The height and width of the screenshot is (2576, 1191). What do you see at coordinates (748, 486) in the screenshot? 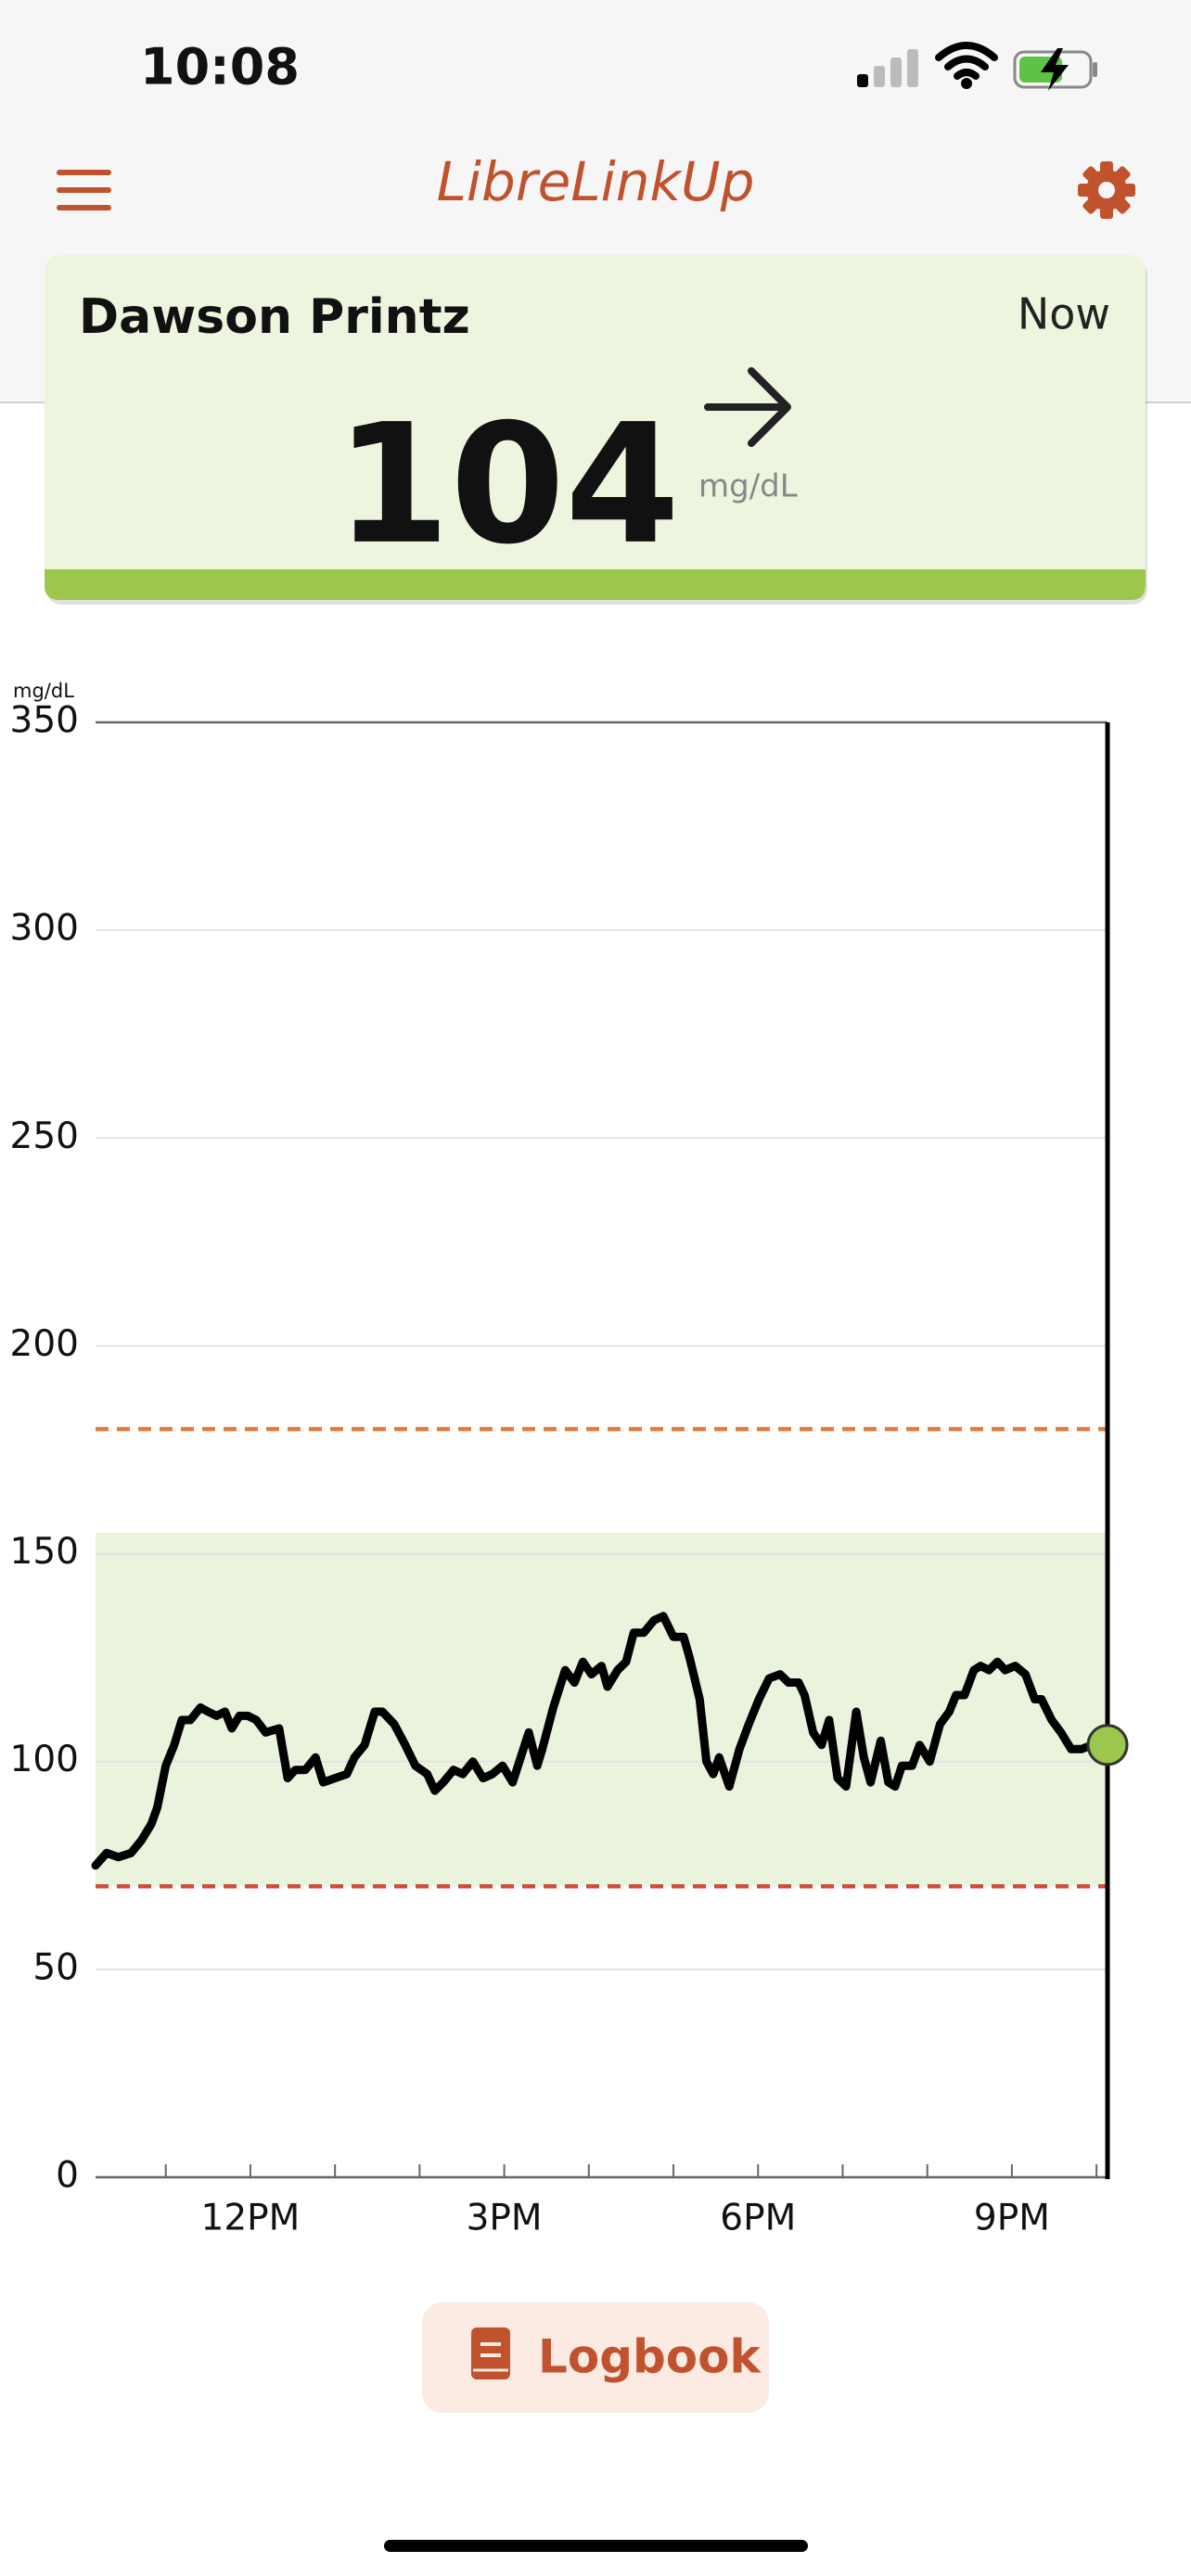
I see `glucose-unit: mg/dL` at bounding box center [748, 486].